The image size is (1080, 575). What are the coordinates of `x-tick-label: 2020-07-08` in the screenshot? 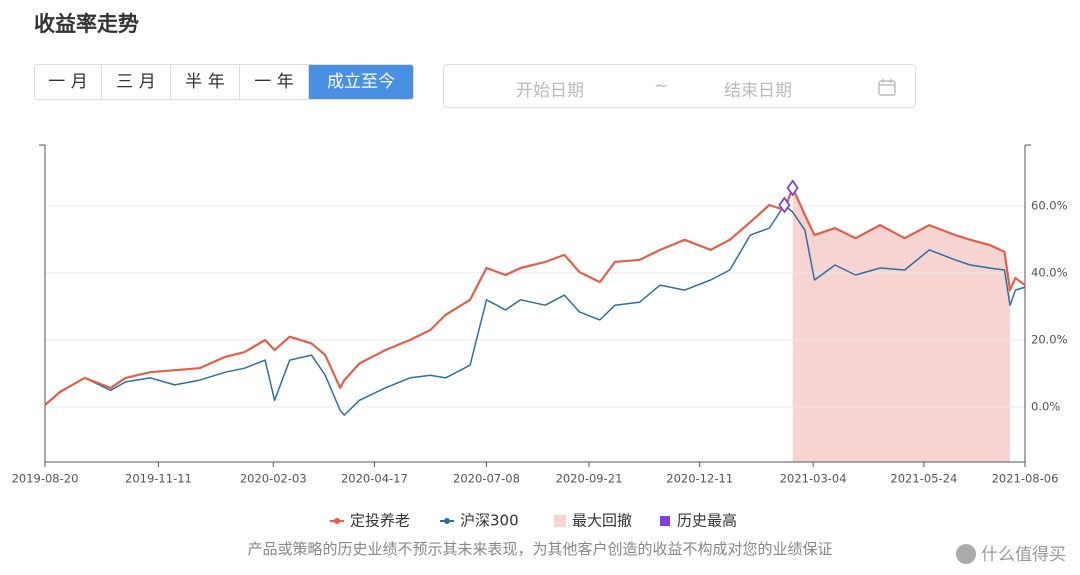 It's located at (486, 479).